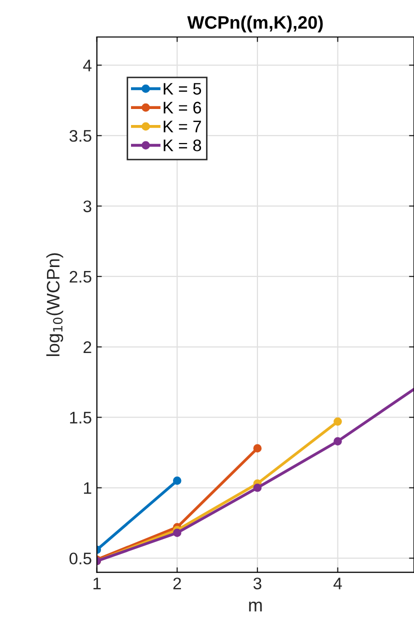 Image resolution: width=414 pixels, height=638 pixels. What do you see at coordinates (81, 418) in the screenshot?
I see `y-tick-label: 1.5` at bounding box center [81, 418].